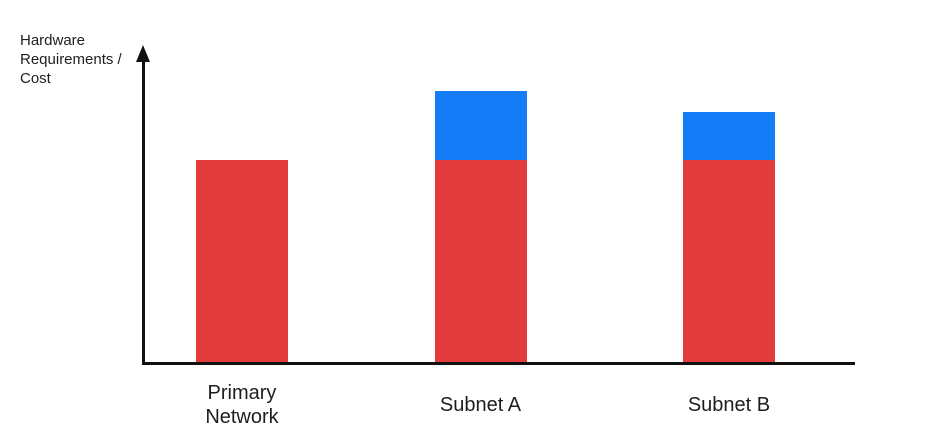 This screenshot has height=437, width=933. What do you see at coordinates (143, 53) in the screenshot?
I see `y-axis-arrowhead` at bounding box center [143, 53].